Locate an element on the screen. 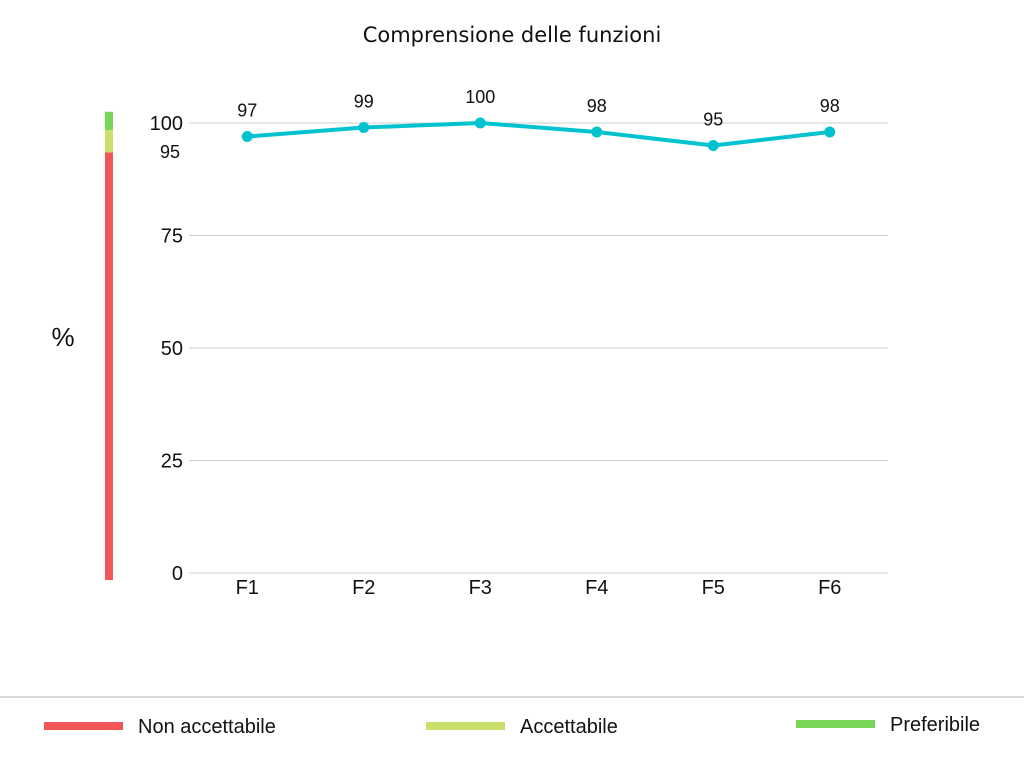 The width and height of the screenshot is (1024, 768). x-tick-label: F2 is located at coordinates (363, 588).